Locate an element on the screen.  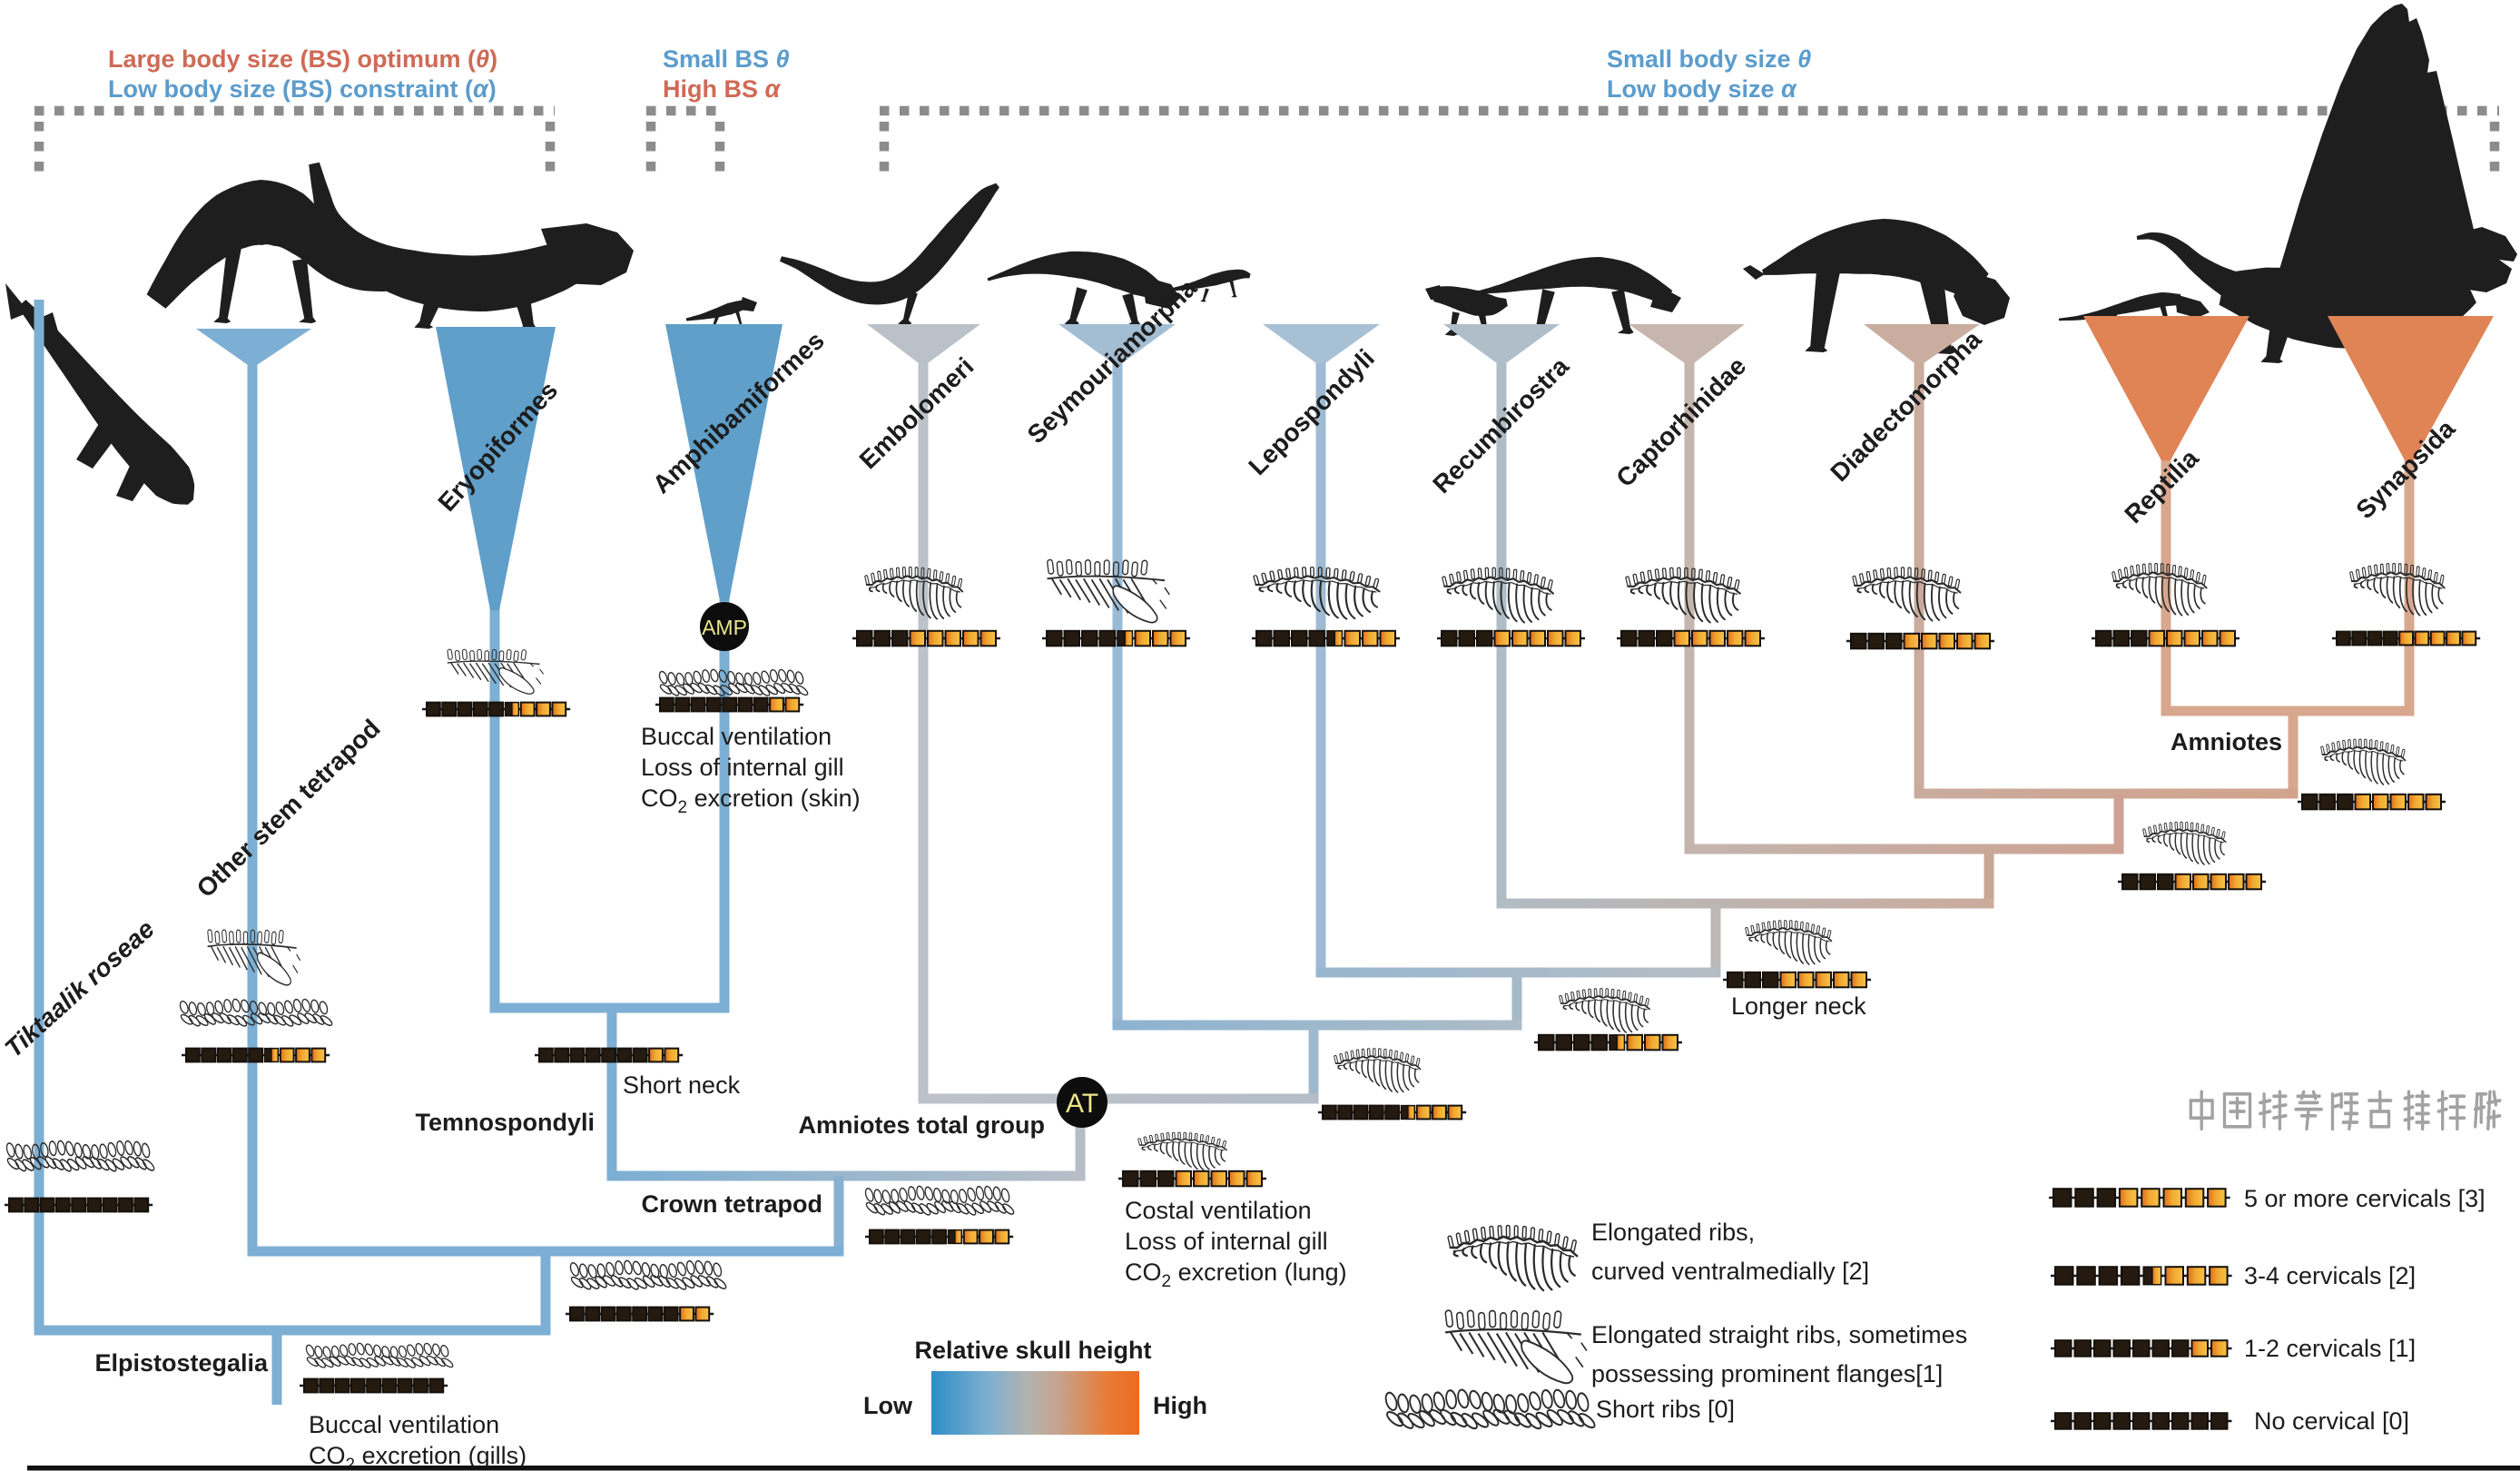
svg-text: Costal ventilation is located at coordinates (1219, 1210).